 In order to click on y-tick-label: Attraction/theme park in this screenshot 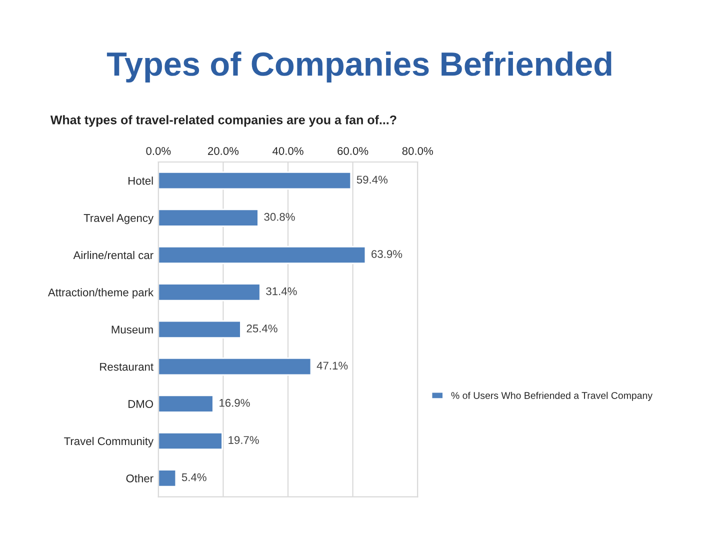, I will do `click(101, 293)`.